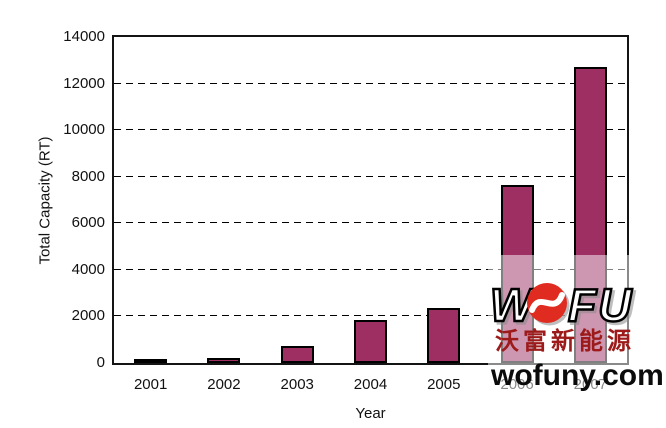 This screenshot has height=428, width=666. Describe the element at coordinates (100, 362) in the screenshot. I see `y-tick-label-0: 0` at that location.